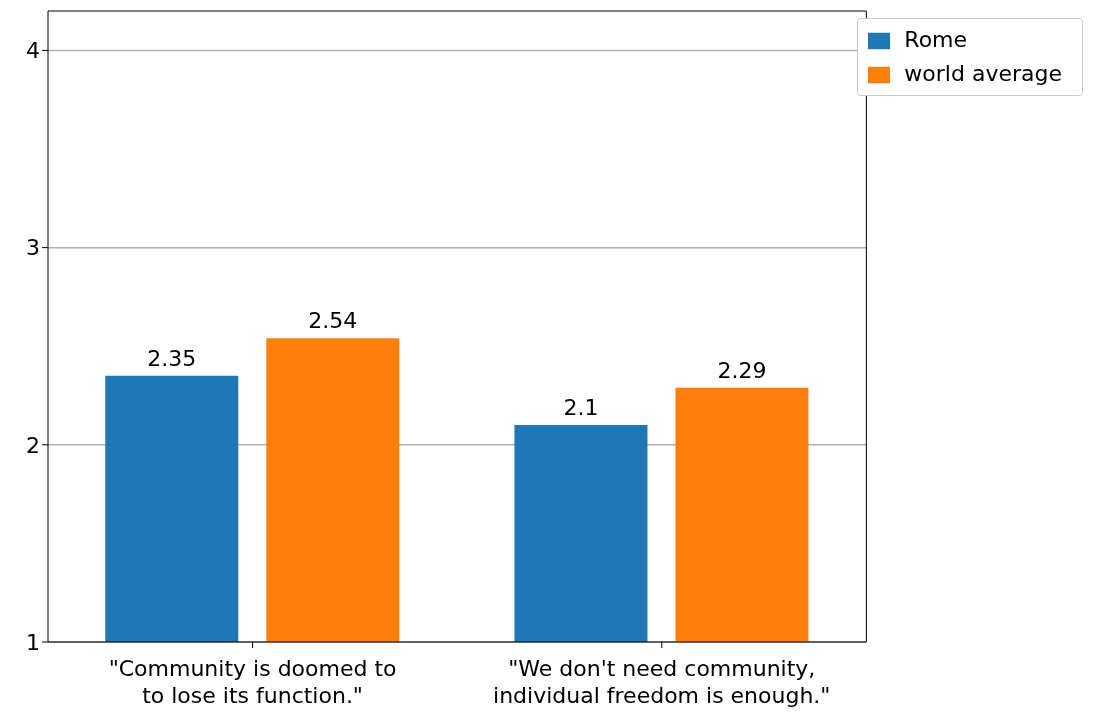 The height and width of the screenshot is (720, 1103). Describe the element at coordinates (172, 358) in the screenshot. I see `data-label: 2.35` at that location.